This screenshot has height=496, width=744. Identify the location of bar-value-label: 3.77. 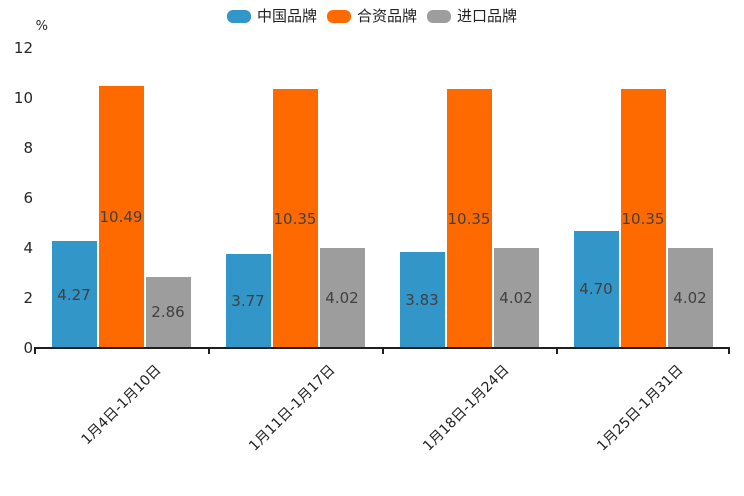
(248, 300).